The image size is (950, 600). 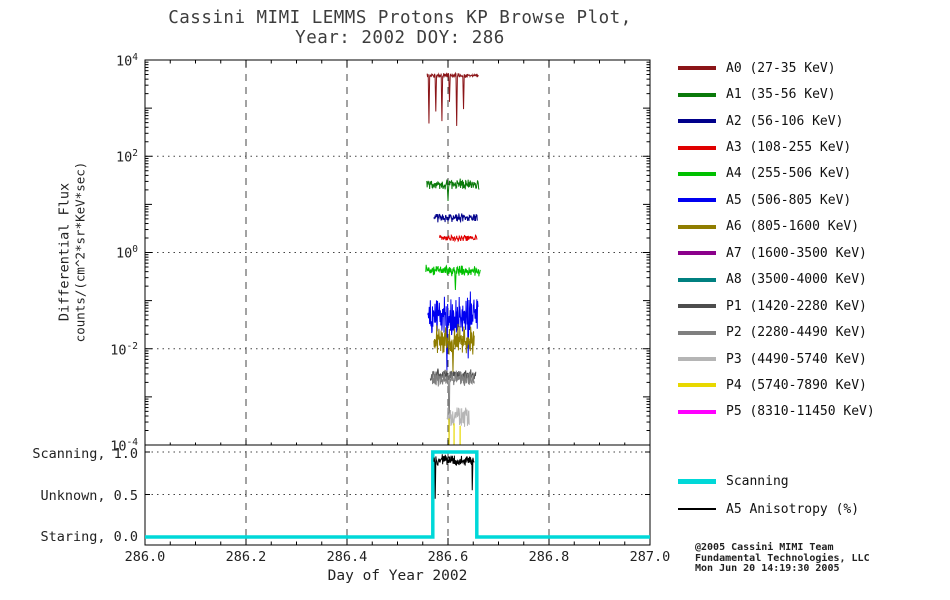 What do you see at coordinates (697, 332) in the screenshot?
I see `legend-swatch-P2` at bounding box center [697, 332].